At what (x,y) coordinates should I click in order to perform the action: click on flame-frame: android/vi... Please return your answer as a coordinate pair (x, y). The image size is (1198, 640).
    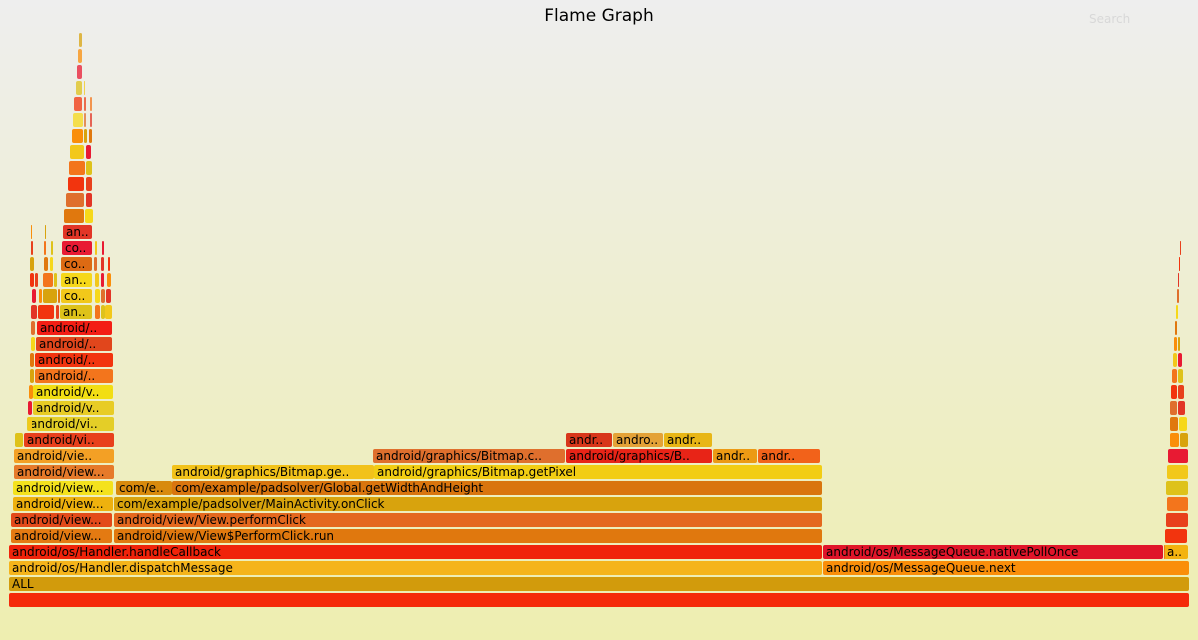
    Looking at the image, I should click on (69, 440).